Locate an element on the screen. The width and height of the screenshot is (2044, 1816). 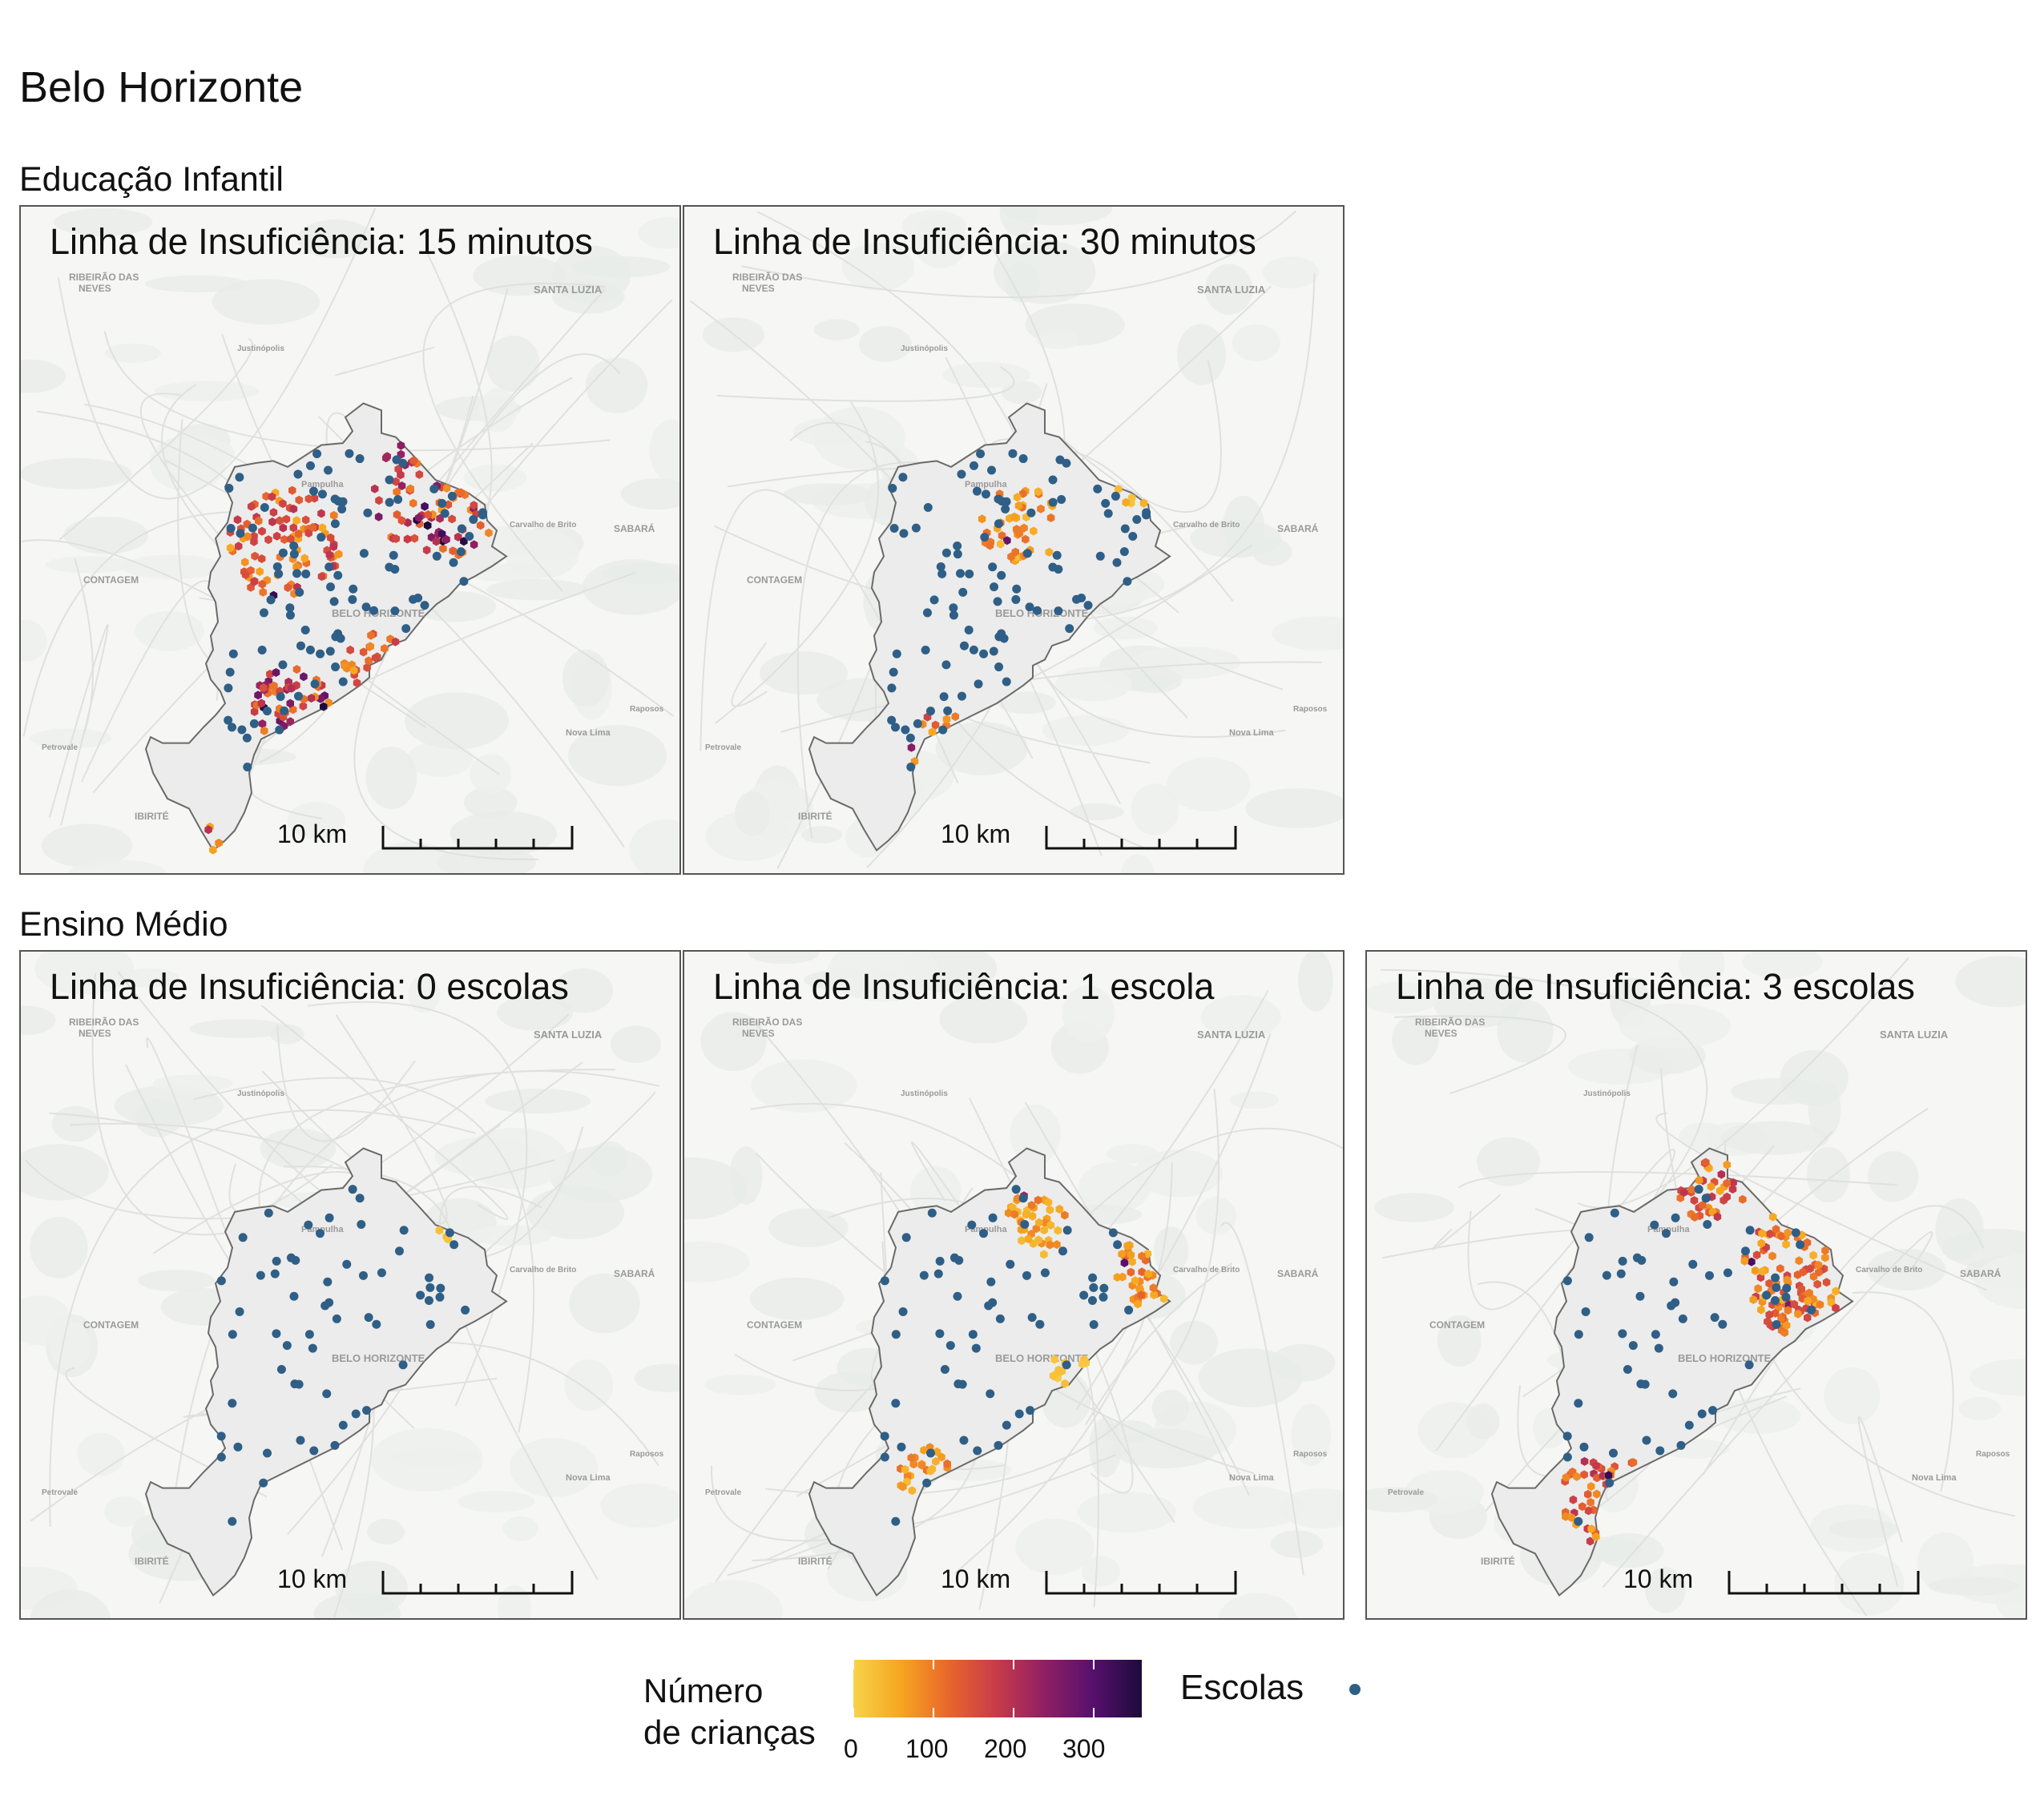
panel-title: Linha de Insuficiência: 15 minutos is located at coordinates (321, 242).